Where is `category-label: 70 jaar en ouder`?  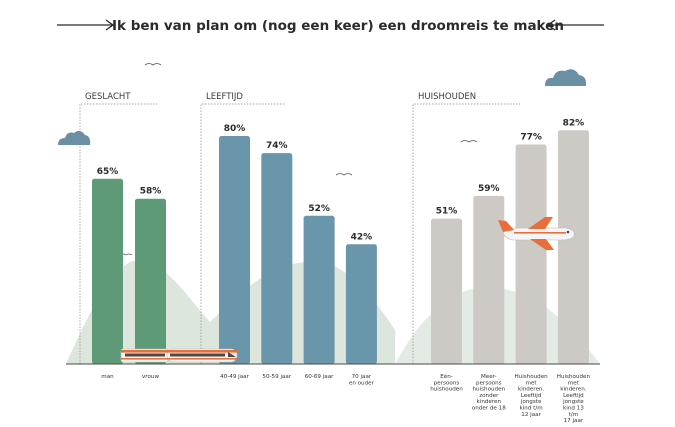 category-label: 70 jaar en ouder is located at coordinates (362, 380).